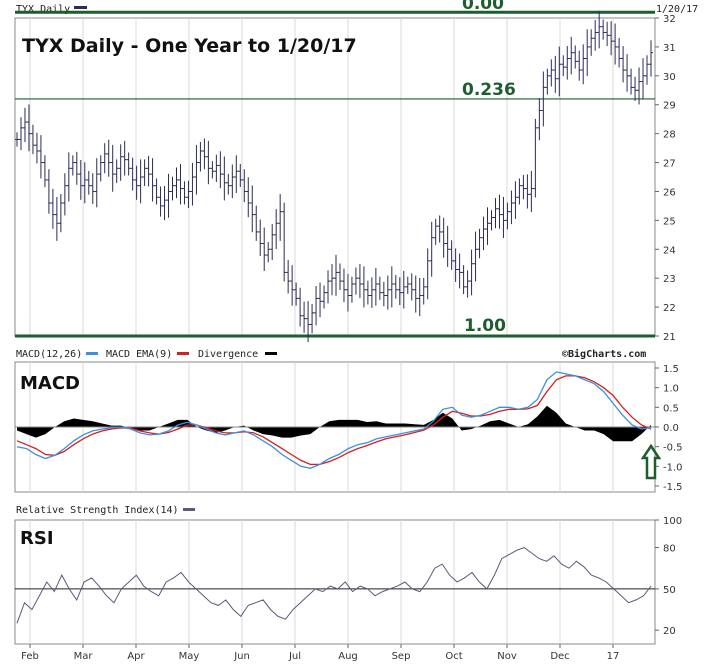  What do you see at coordinates (669, 48) in the screenshot?
I see `y-tick-label: 31` at bounding box center [669, 48].